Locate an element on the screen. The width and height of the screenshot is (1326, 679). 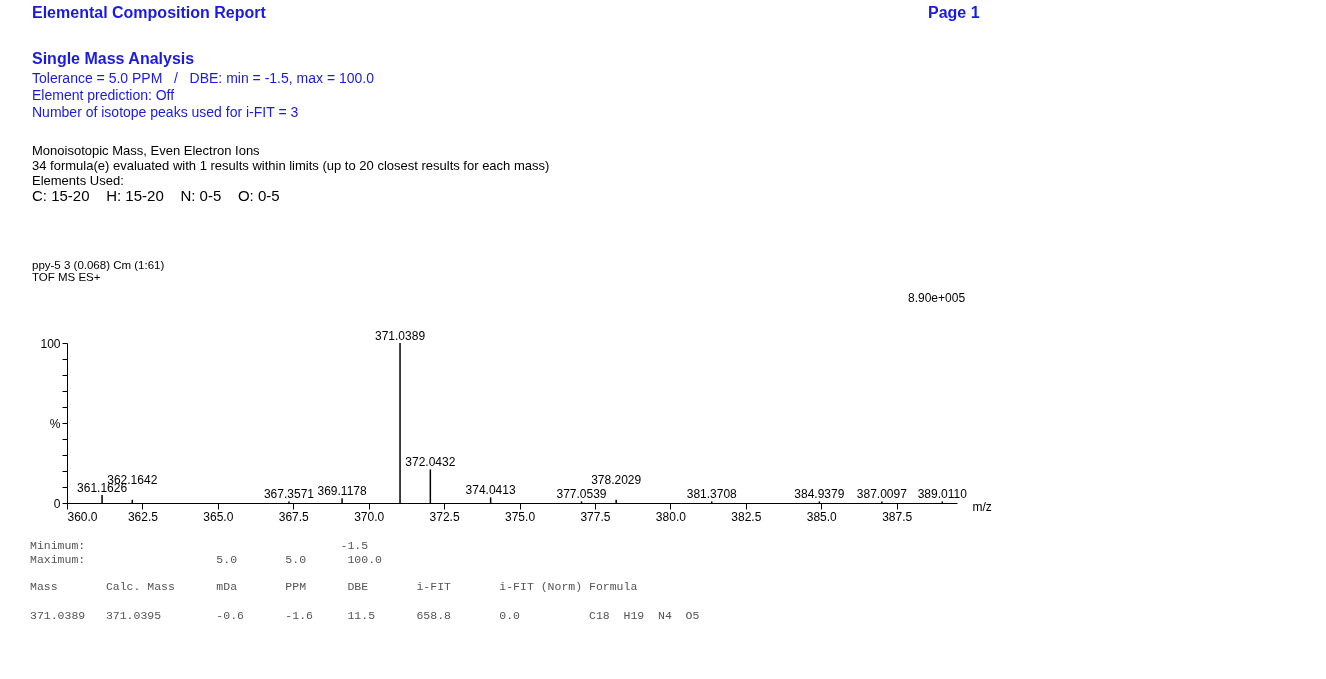
text: Page 1 is located at coordinates (954, 13).